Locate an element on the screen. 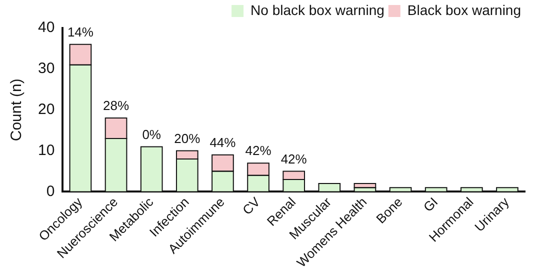 Image resolution: width=533 pixels, height=274 pixels. y-tick-label: 30 is located at coordinates (46, 69).